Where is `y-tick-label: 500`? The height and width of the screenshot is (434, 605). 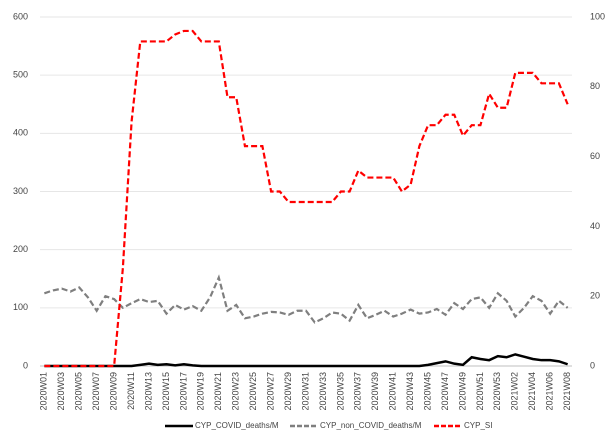
y-tick-label: 500 is located at coordinates (20, 75).